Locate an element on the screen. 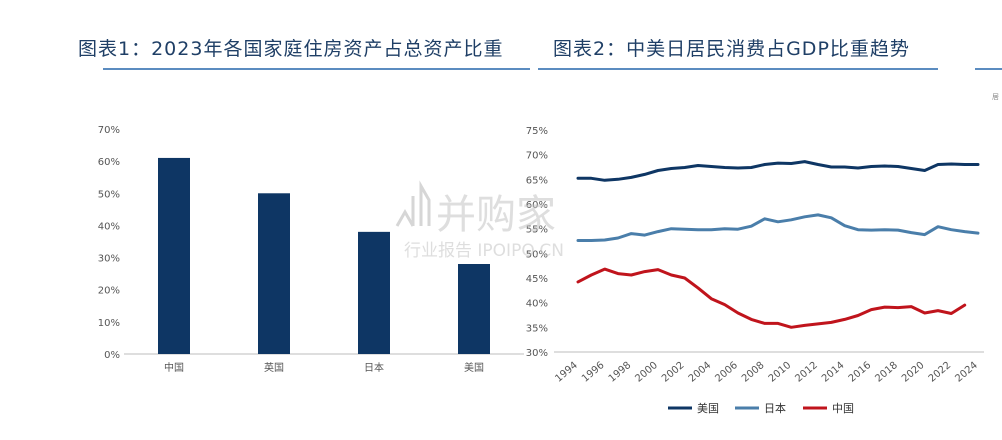 The height and width of the screenshot is (440, 1002). line-x-tick-label: 2024 is located at coordinates (966, 372).